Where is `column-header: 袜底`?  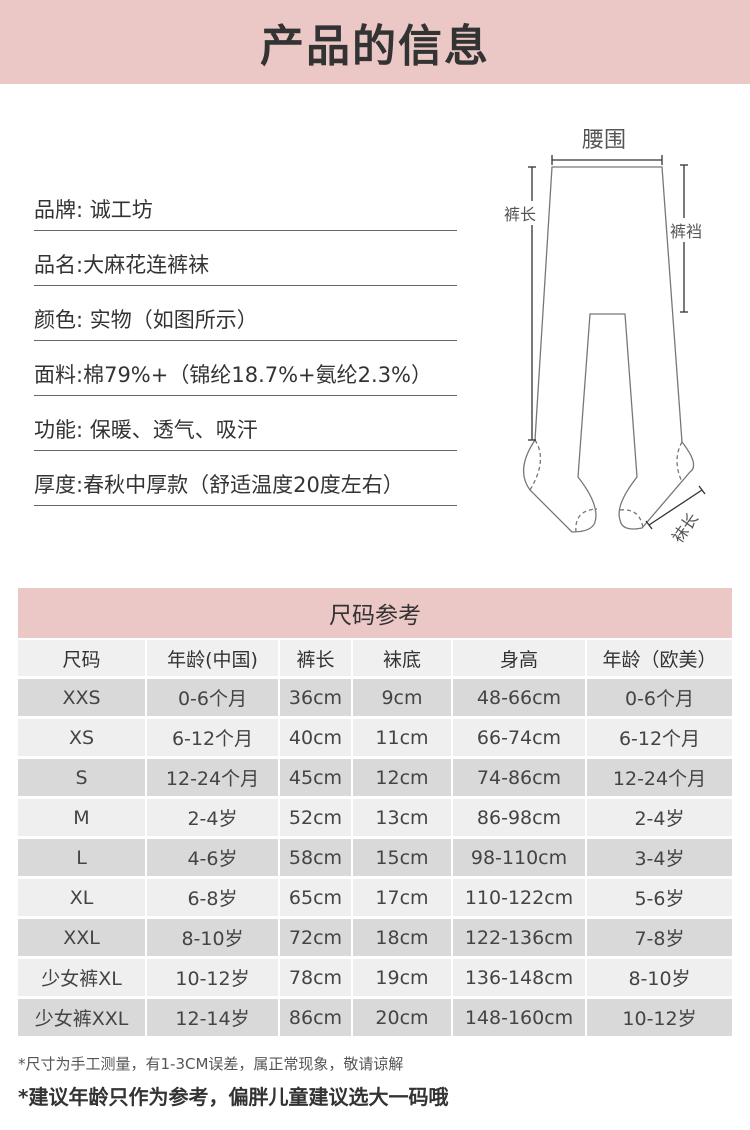
column-header: 袜底 is located at coordinates (403, 658).